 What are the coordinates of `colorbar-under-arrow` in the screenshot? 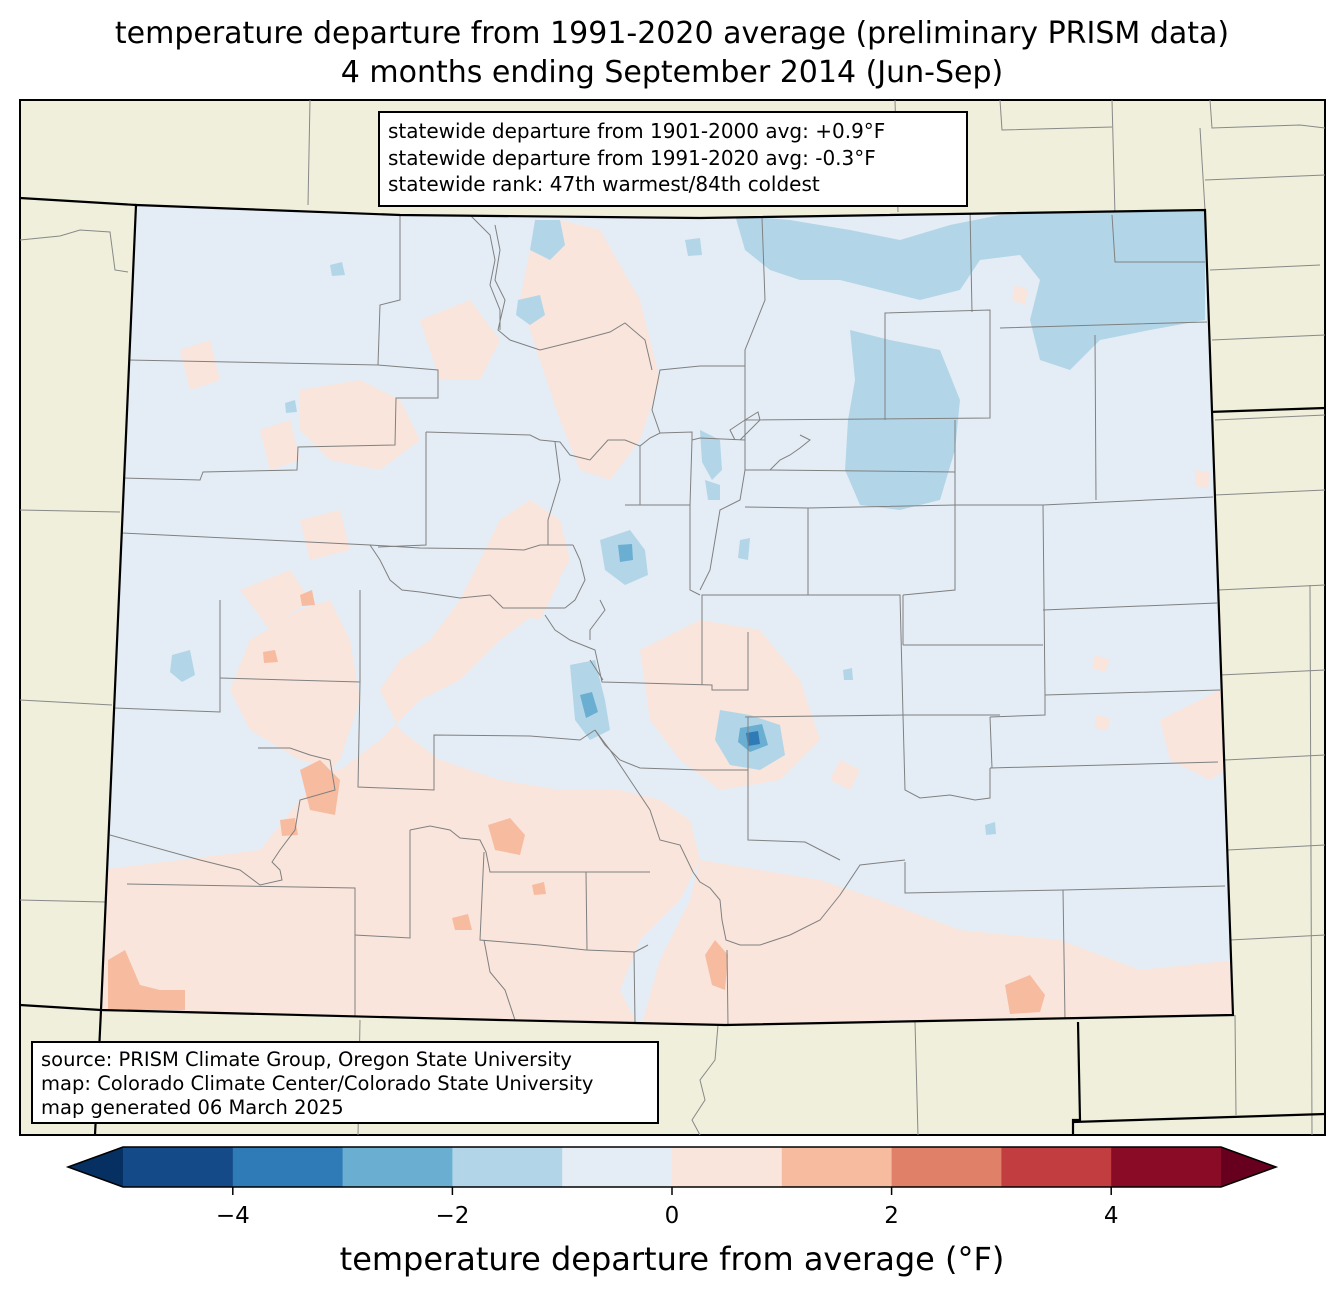 It's located at (95, 1167).